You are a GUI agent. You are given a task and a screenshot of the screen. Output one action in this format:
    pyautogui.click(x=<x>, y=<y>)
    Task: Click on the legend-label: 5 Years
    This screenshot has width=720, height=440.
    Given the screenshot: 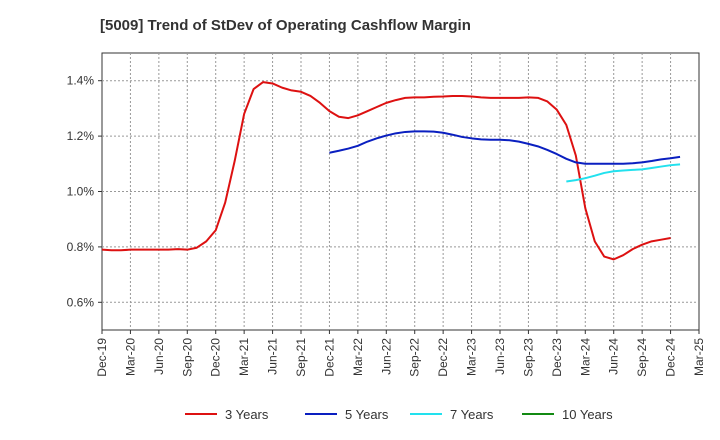 What is the action you would take?
    pyautogui.click(x=367, y=414)
    